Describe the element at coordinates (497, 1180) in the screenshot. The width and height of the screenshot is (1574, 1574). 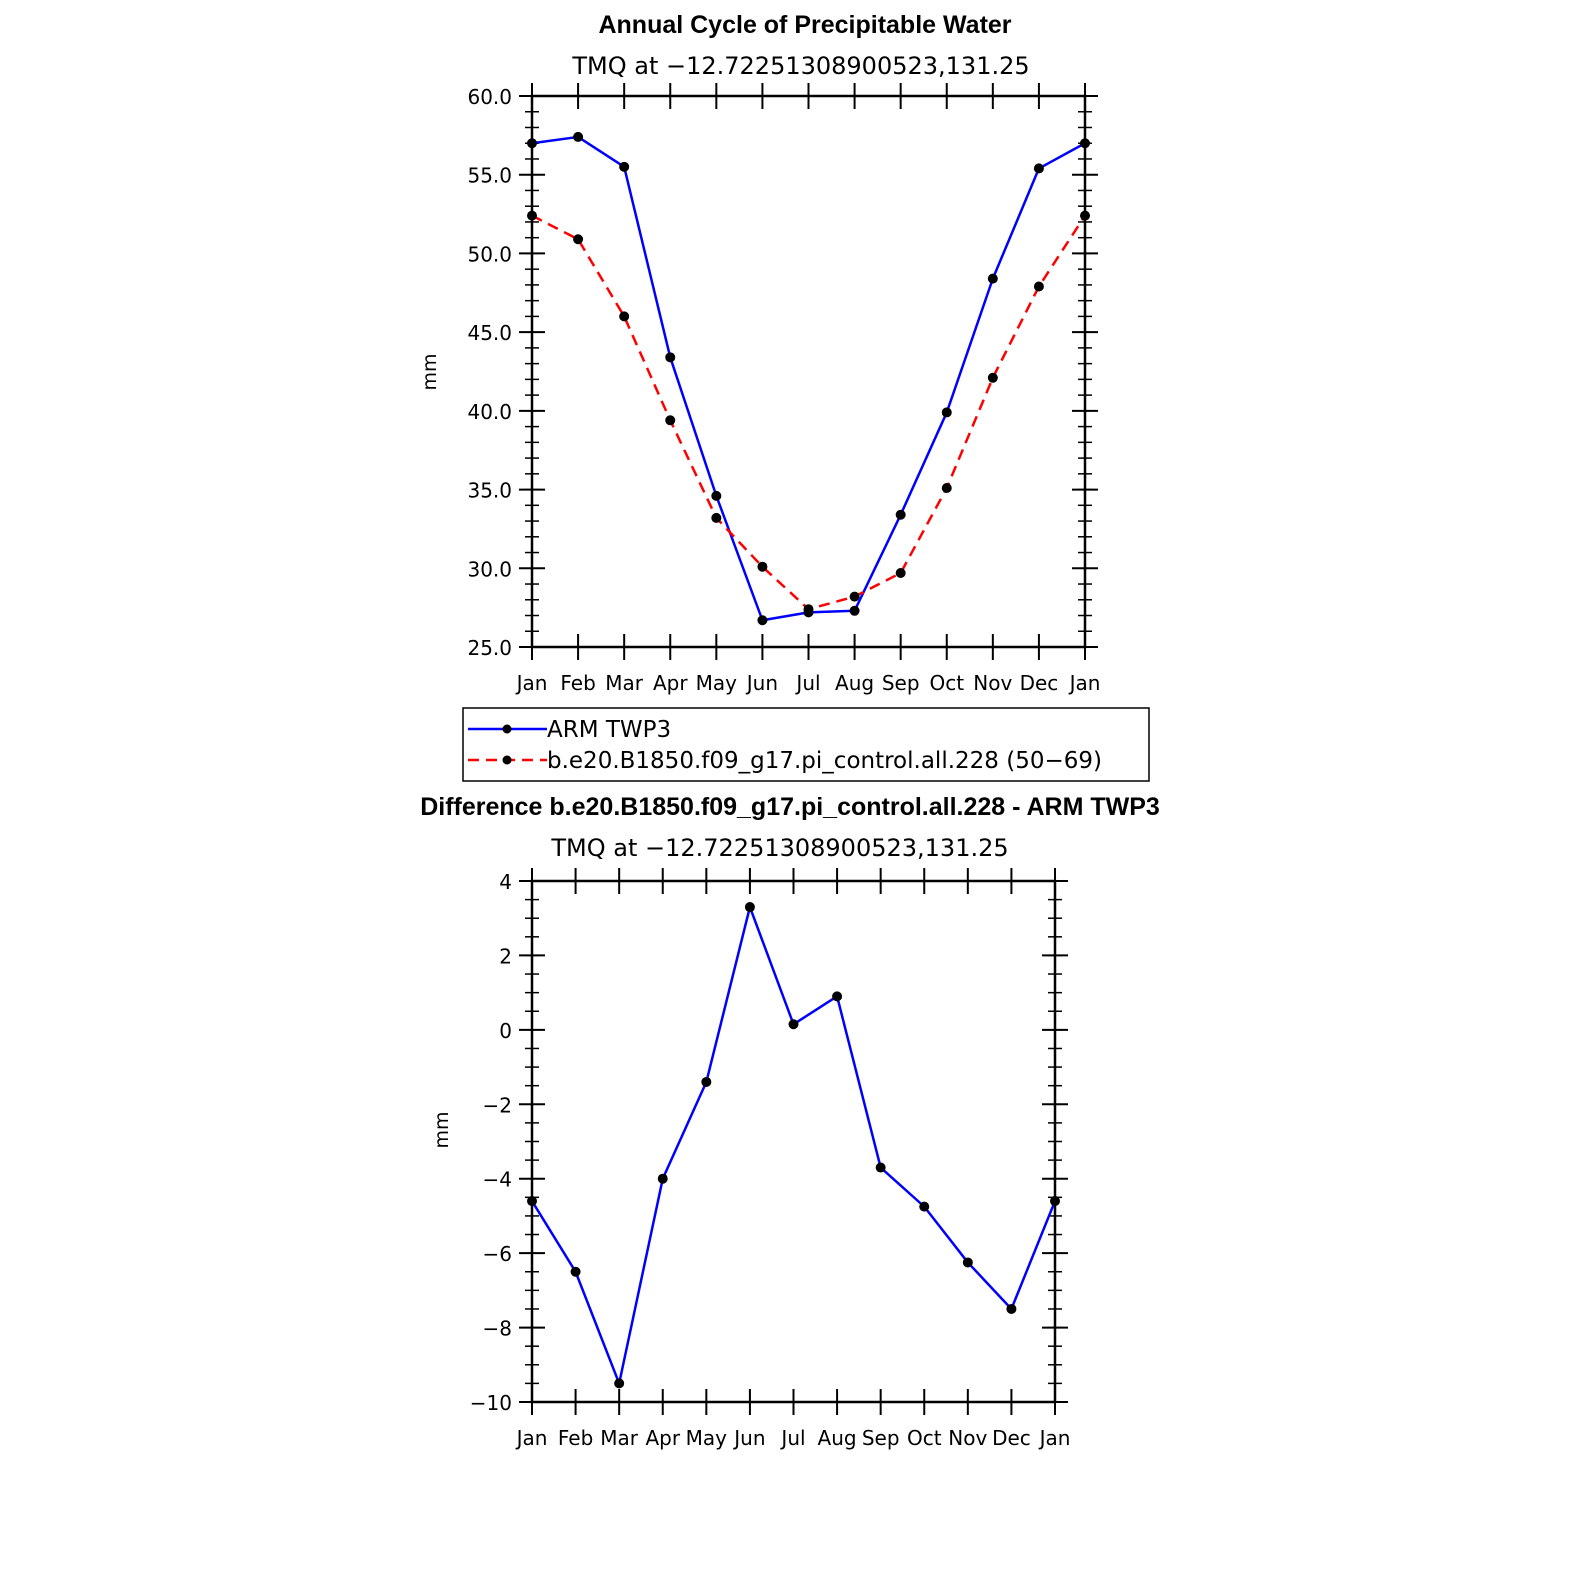
I see `y-tick-label: −4` at that location.